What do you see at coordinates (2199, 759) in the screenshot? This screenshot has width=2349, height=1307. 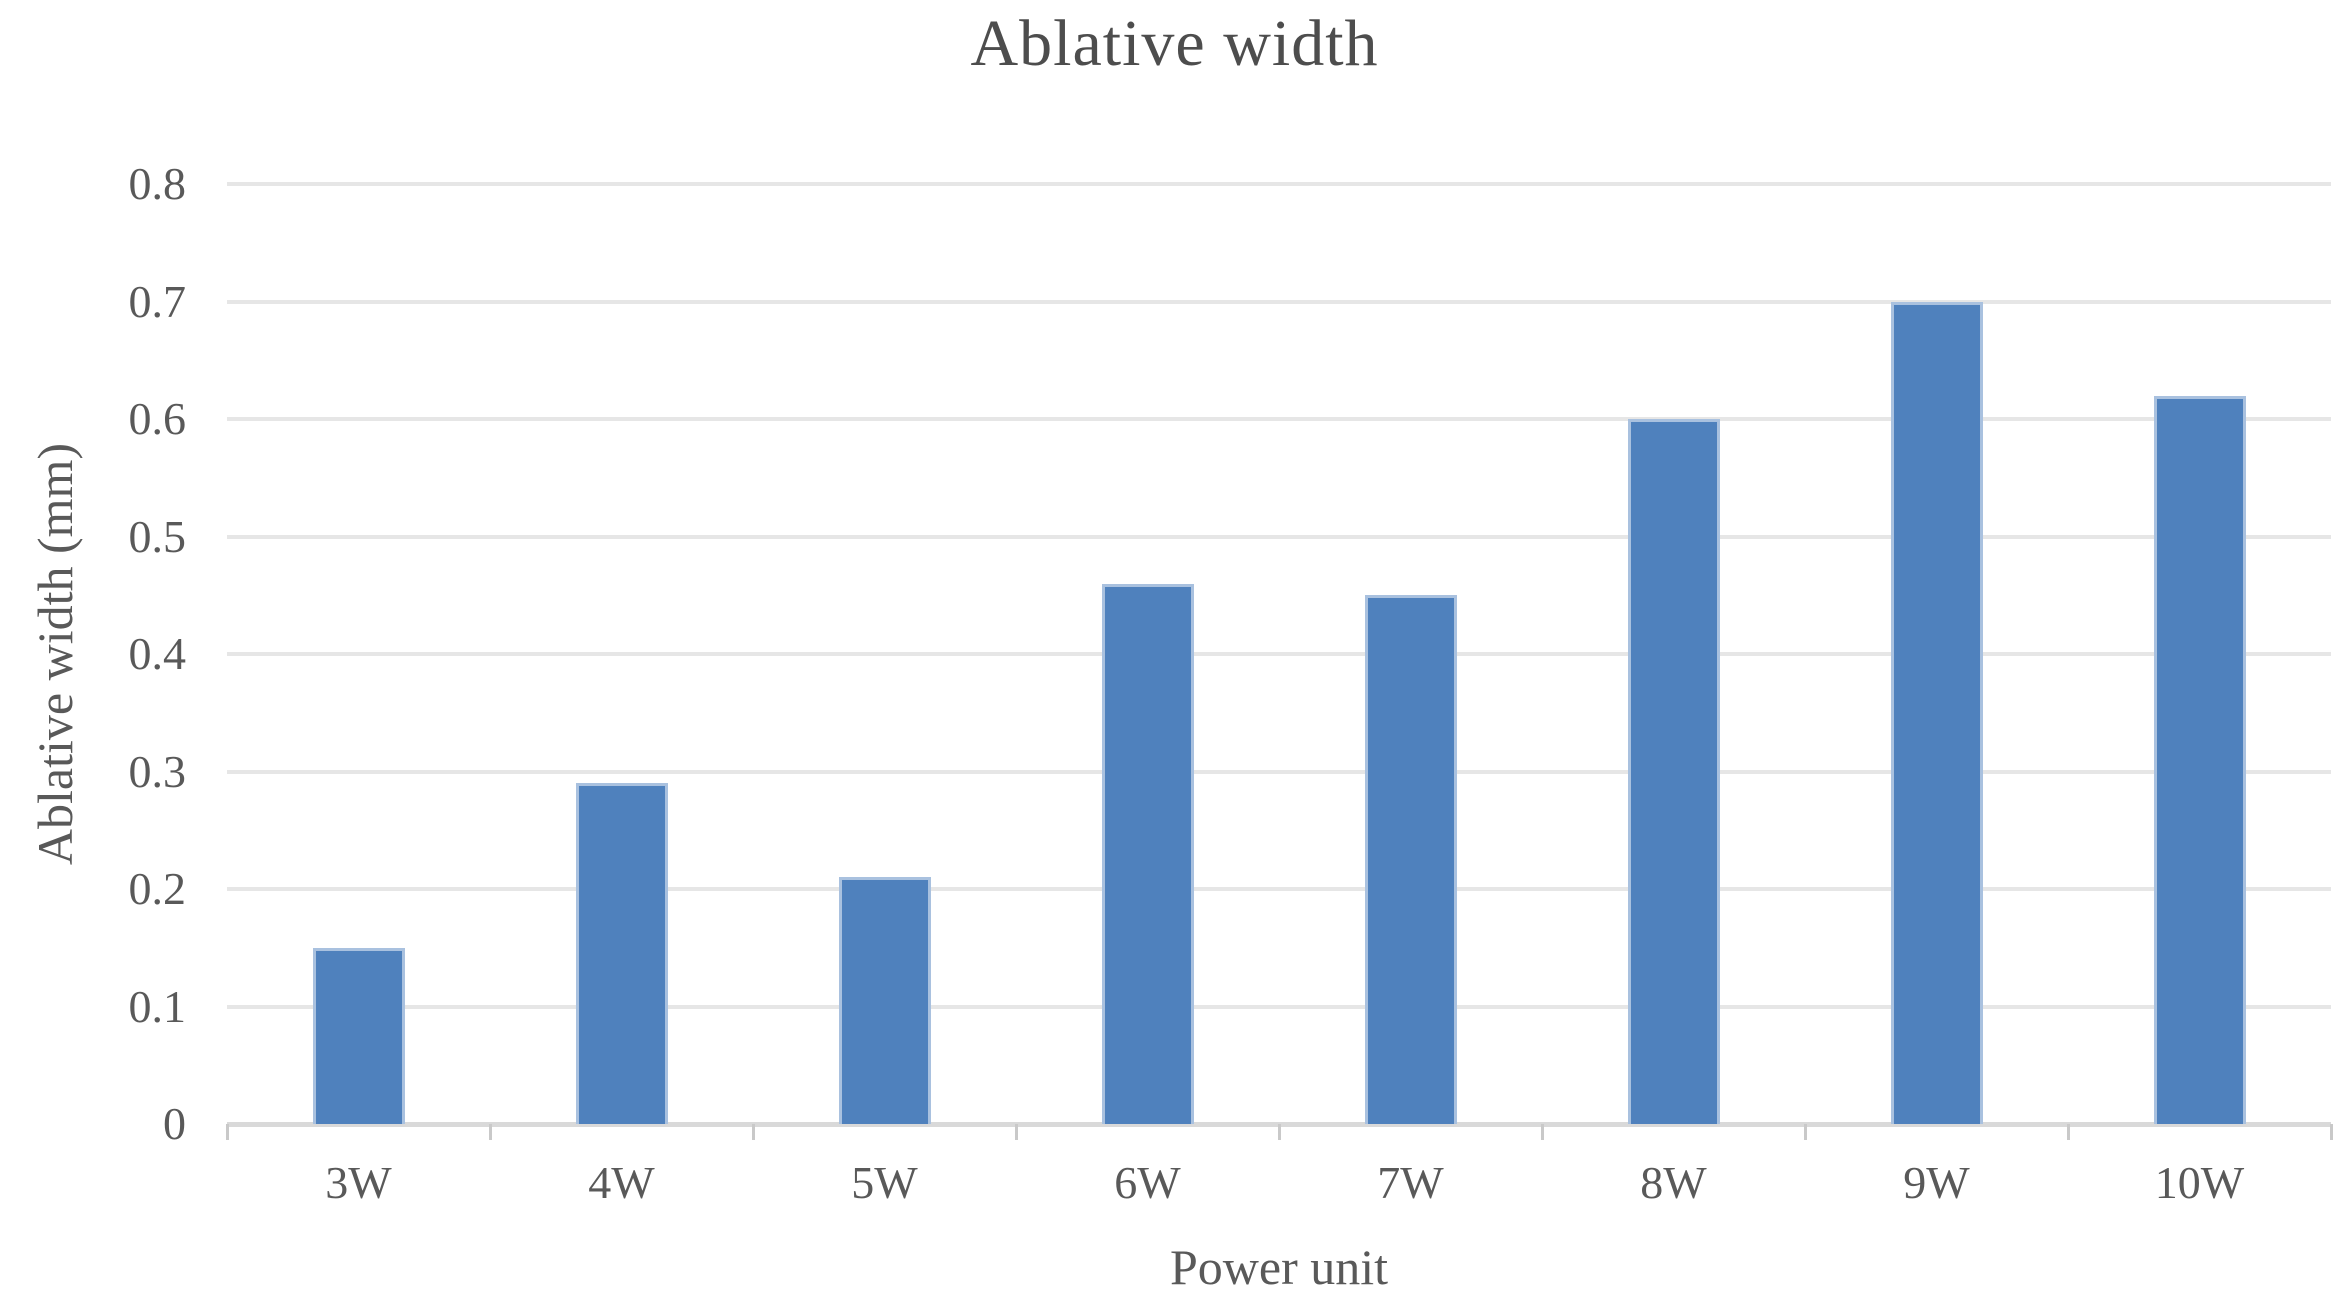 I see `bar-10W` at bounding box center [2199, 759].